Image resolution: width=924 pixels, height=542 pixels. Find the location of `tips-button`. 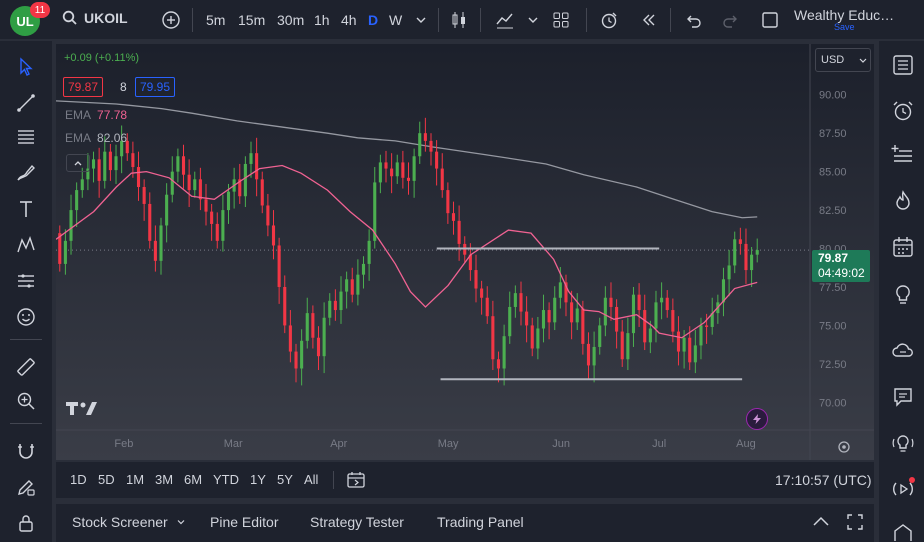

tips-button is located at coordinates (903, 443).